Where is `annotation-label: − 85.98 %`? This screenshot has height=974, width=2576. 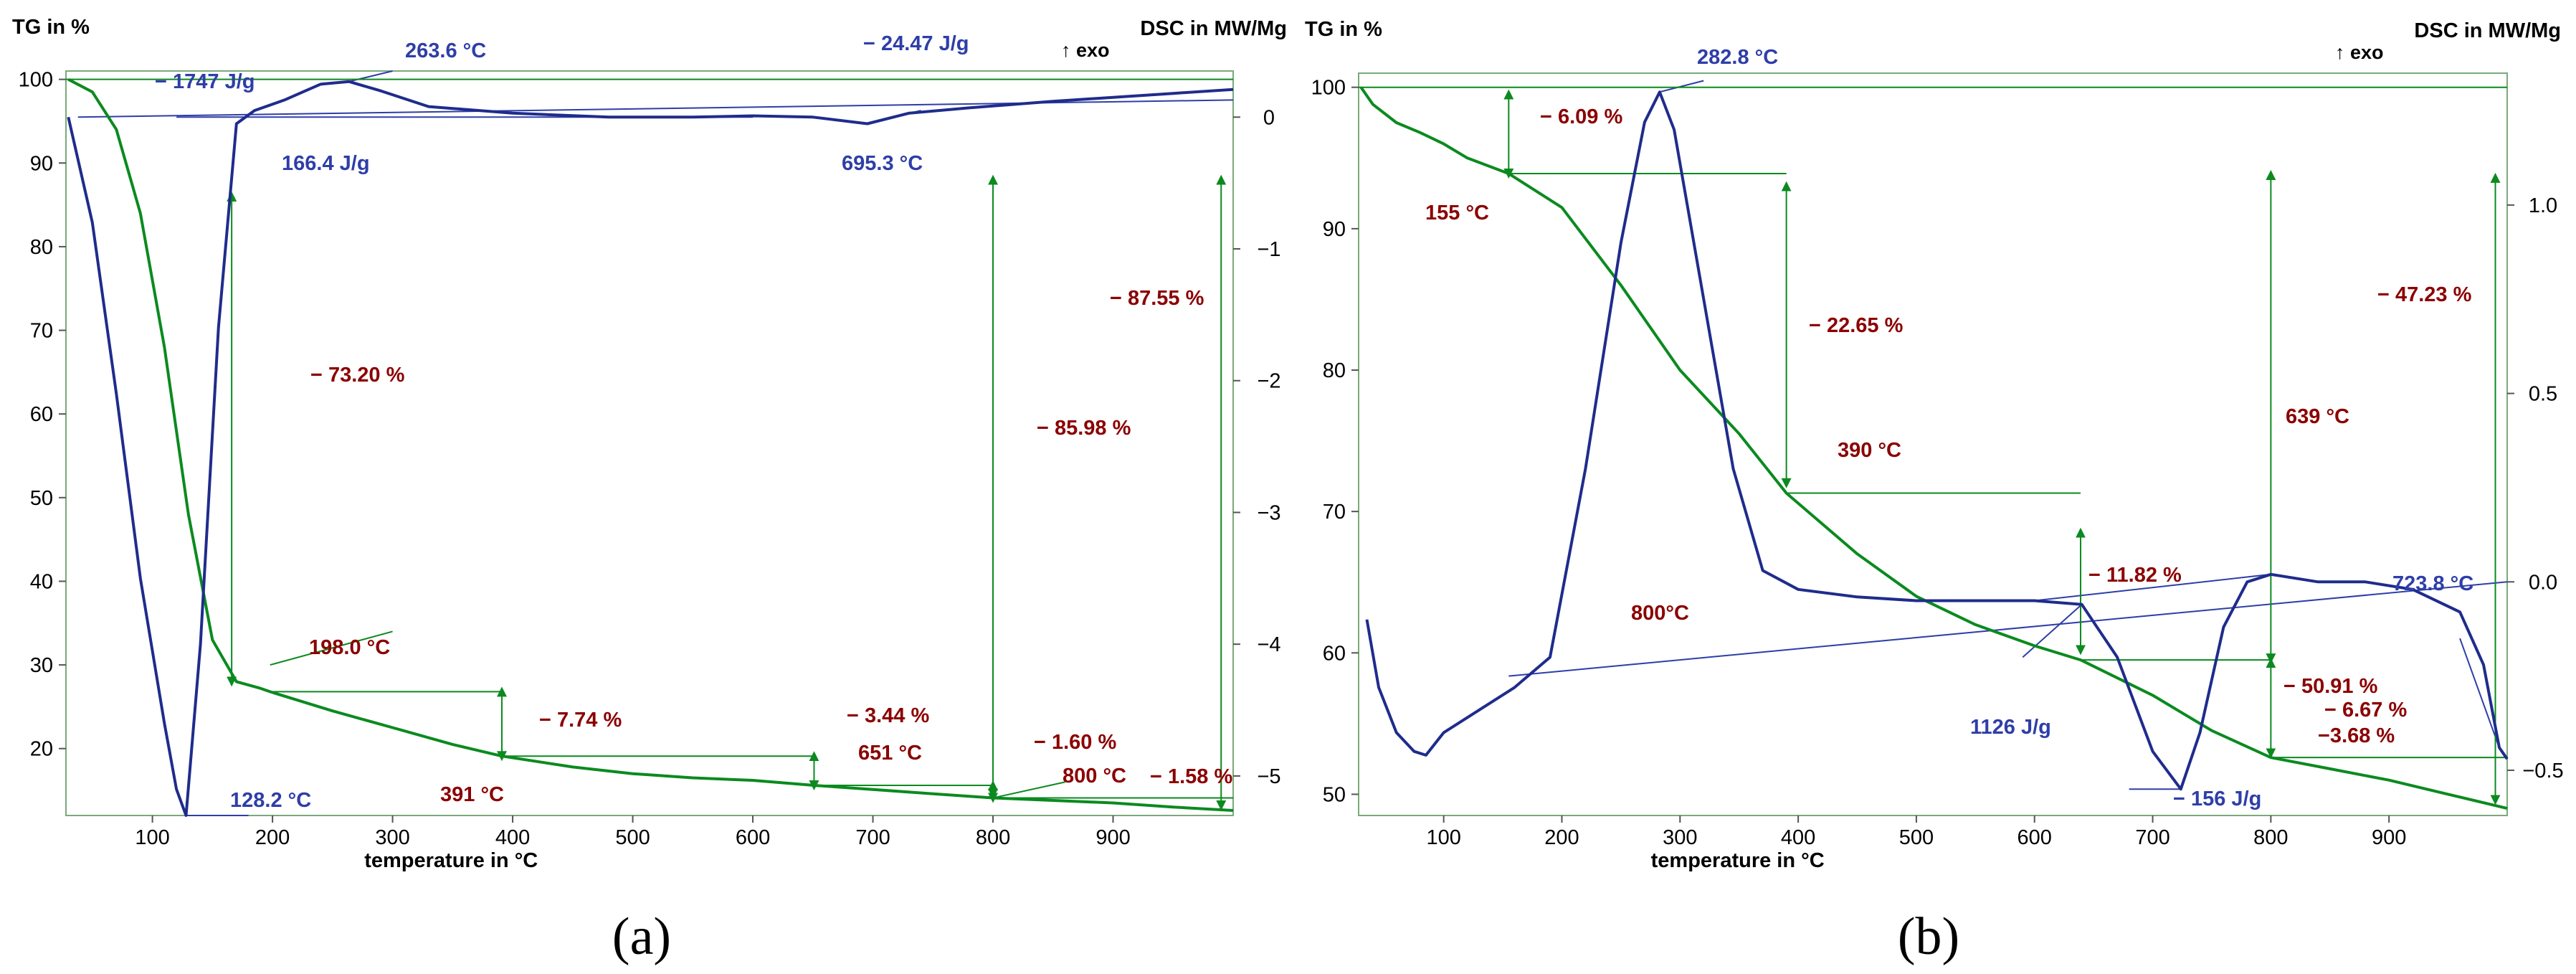 annotation-label: − 85.98 % is located at coordinates (1084, 429).